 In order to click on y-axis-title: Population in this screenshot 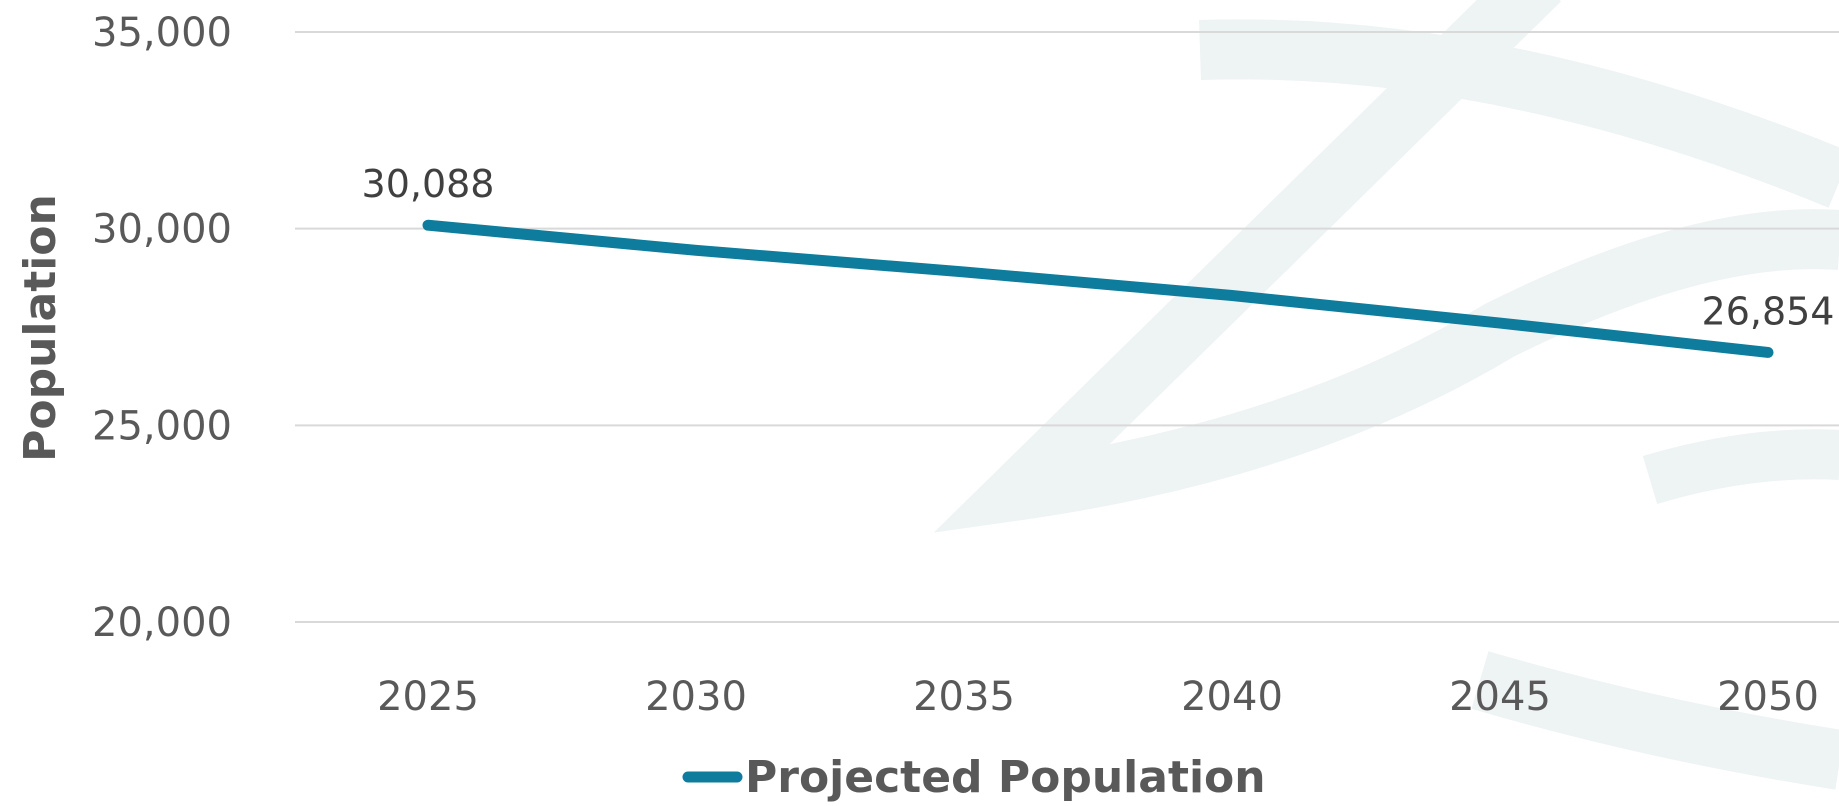, I will do `click(40, 328)`.